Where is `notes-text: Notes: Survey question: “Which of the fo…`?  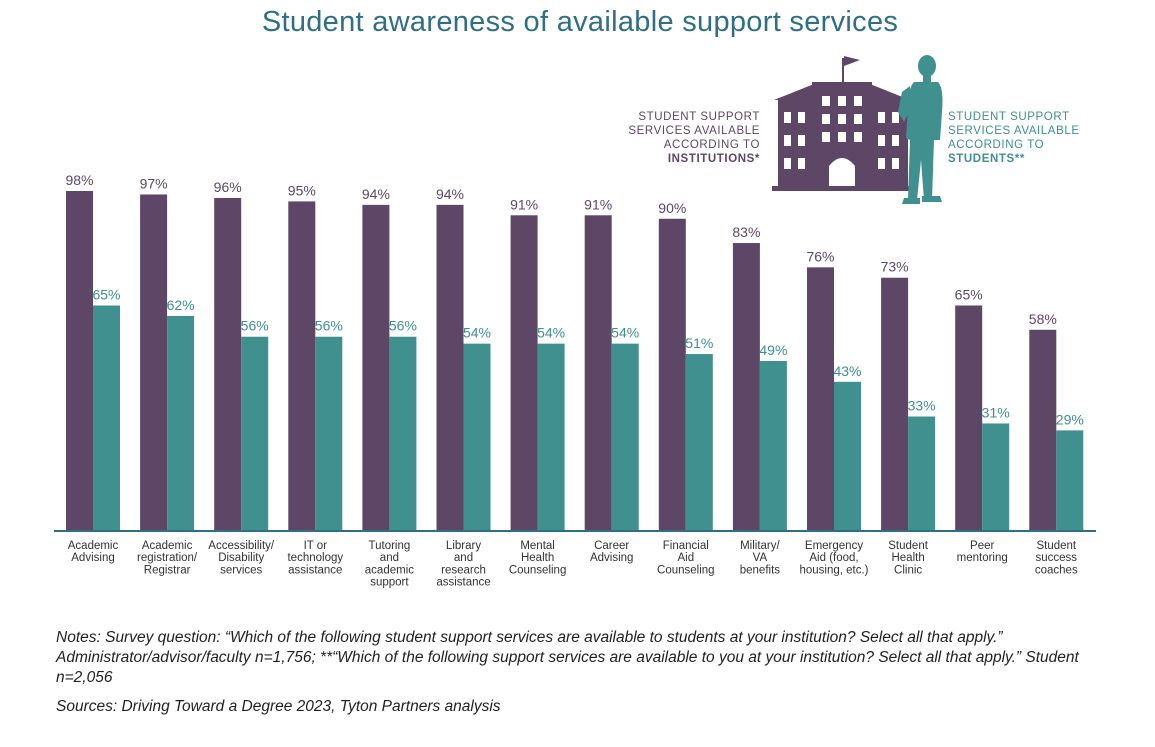
notes-text: Notes: Survey question: “Which of the fo… is located at coordinates (567, 657).